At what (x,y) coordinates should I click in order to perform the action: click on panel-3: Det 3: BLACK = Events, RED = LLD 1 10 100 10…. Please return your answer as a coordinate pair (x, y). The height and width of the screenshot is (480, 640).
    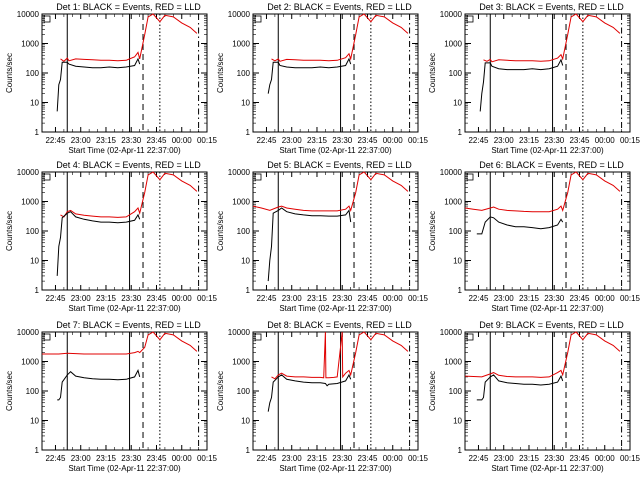
    Looking at the image, I should click on (534, 78).